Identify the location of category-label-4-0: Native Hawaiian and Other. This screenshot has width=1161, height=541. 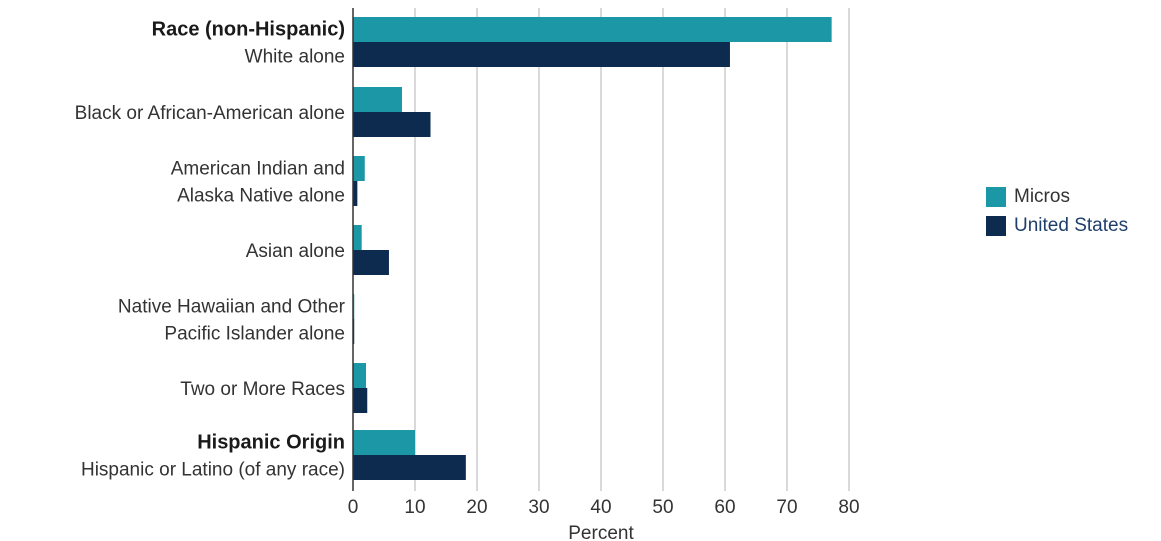
(232, 307).